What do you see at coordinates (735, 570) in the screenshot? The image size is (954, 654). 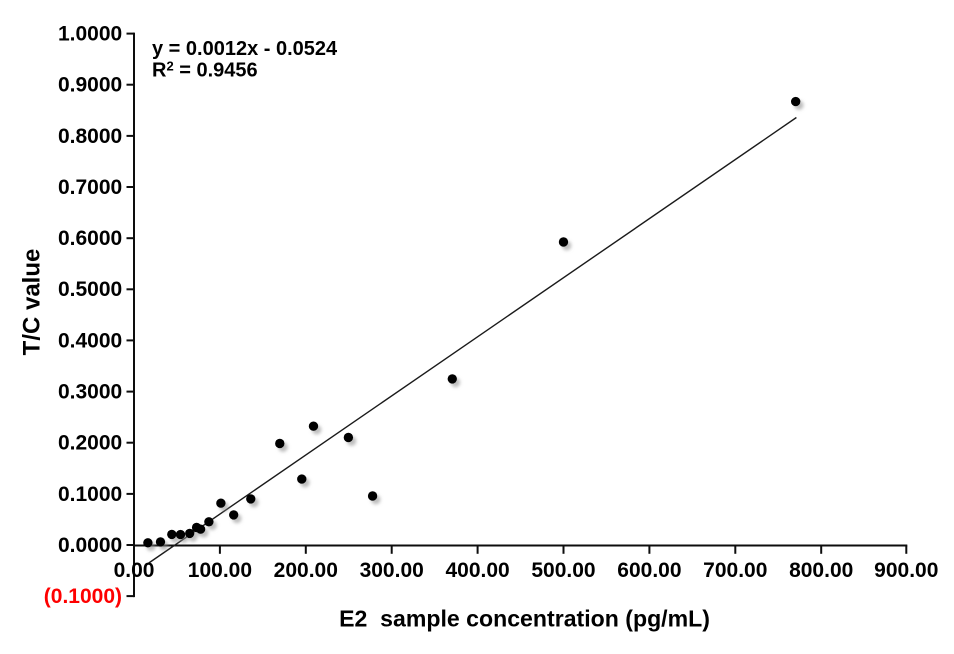 I see `svg-text: 700.00` at bounding box center [735, 570].